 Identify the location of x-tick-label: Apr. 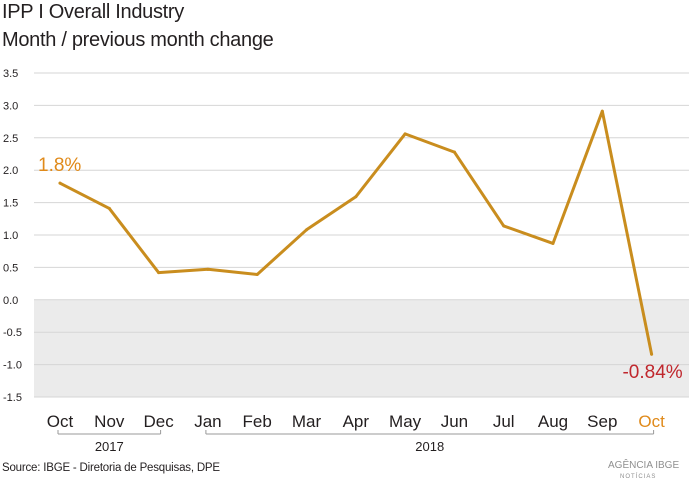
(356, 421).